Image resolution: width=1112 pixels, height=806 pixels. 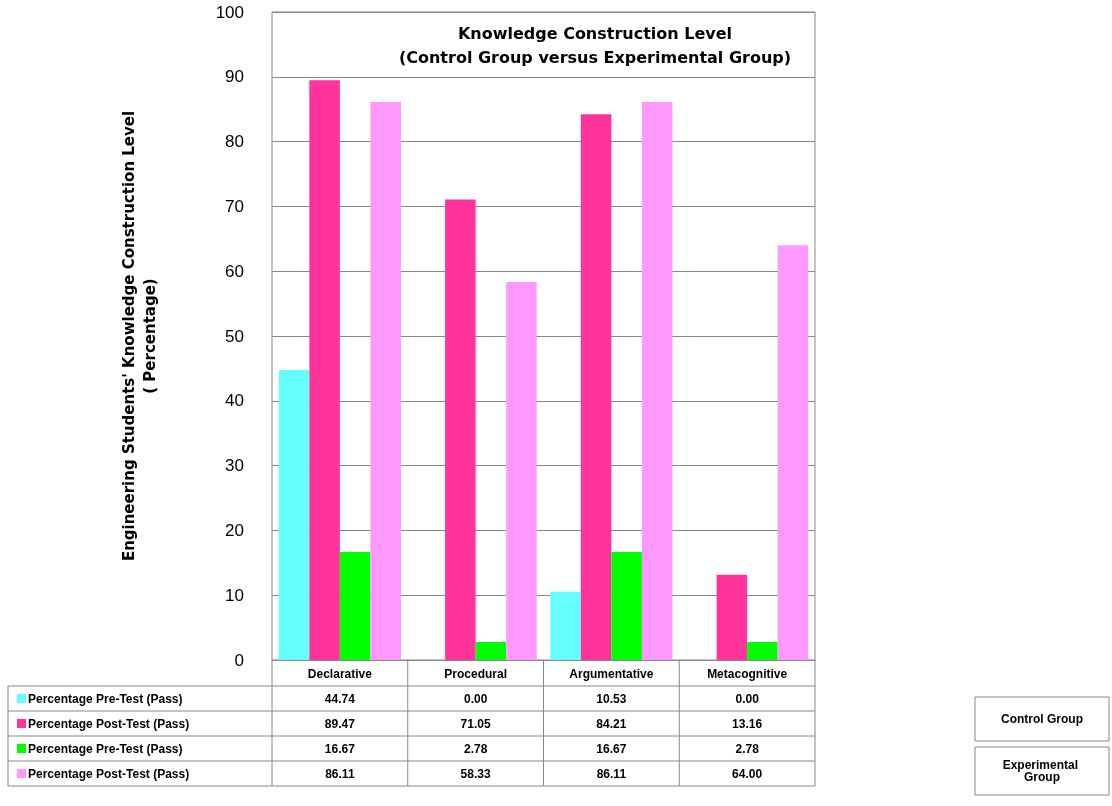 What do you see at coordinates (611, 723) in the screenshot?
I see `data-label: 84.21` at bounding box center [611, 723].